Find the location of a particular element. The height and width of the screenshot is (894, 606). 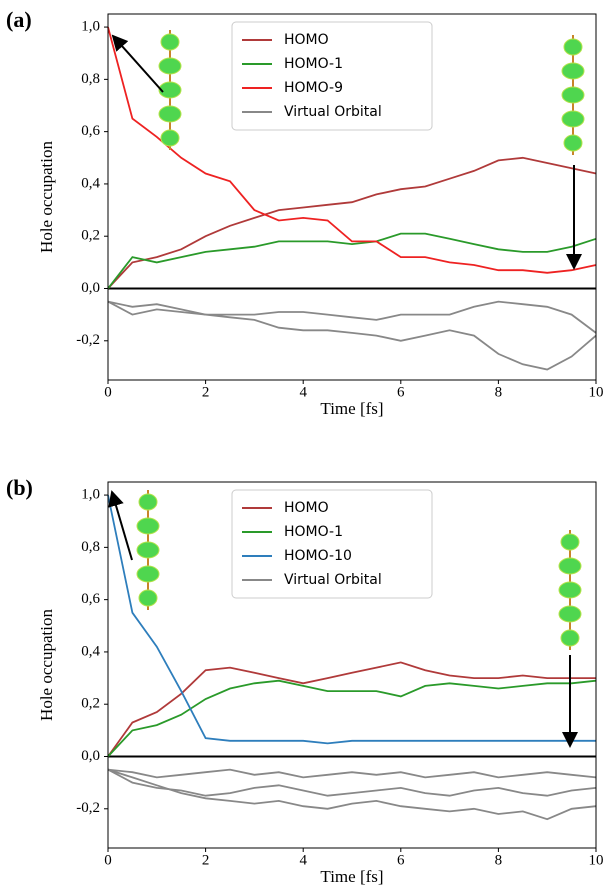

panel-label: (b) is located at coordinates (19, 487).